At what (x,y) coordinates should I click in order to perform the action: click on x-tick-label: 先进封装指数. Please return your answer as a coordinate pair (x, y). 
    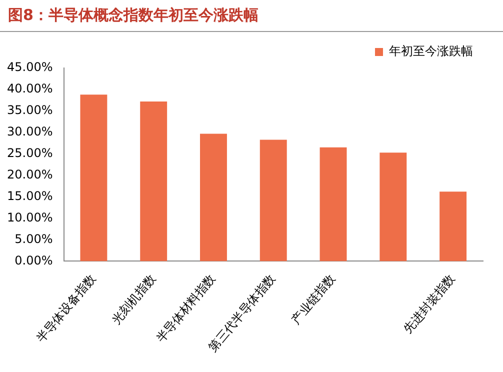
    Looking at the image, I should click on (429, 304).